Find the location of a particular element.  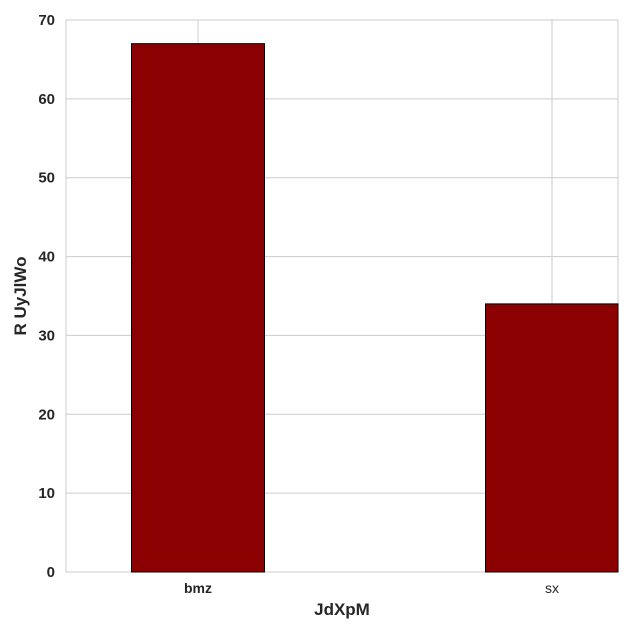

y-tick-label: 70 is located at coordinates (46, 20).